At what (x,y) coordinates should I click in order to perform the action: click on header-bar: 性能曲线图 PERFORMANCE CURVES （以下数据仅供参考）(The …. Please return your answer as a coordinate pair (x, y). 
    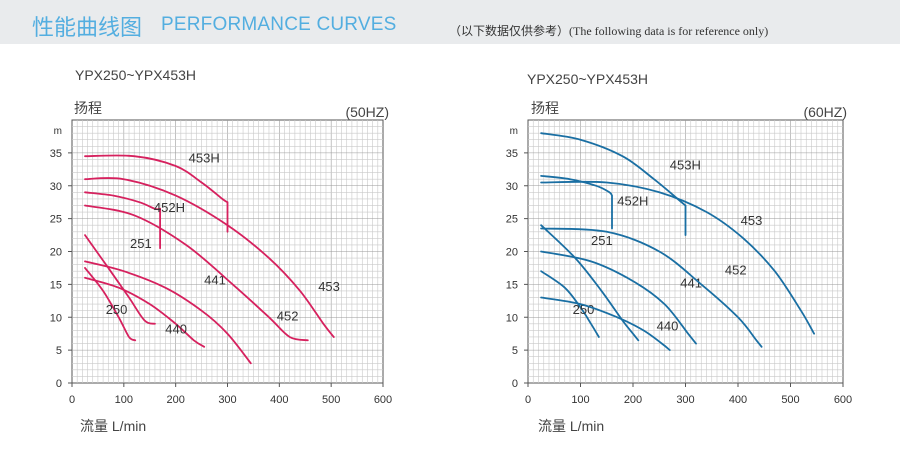
    Looking at the image, I should click on (450, 22).